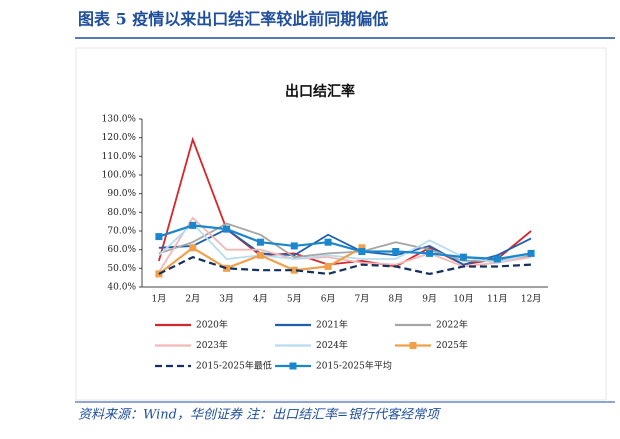  What do you see at coordinates (354, 366) in the screenshot?
I see `legend-label: 2015-2025年平均` at bounding box center [354, 366].